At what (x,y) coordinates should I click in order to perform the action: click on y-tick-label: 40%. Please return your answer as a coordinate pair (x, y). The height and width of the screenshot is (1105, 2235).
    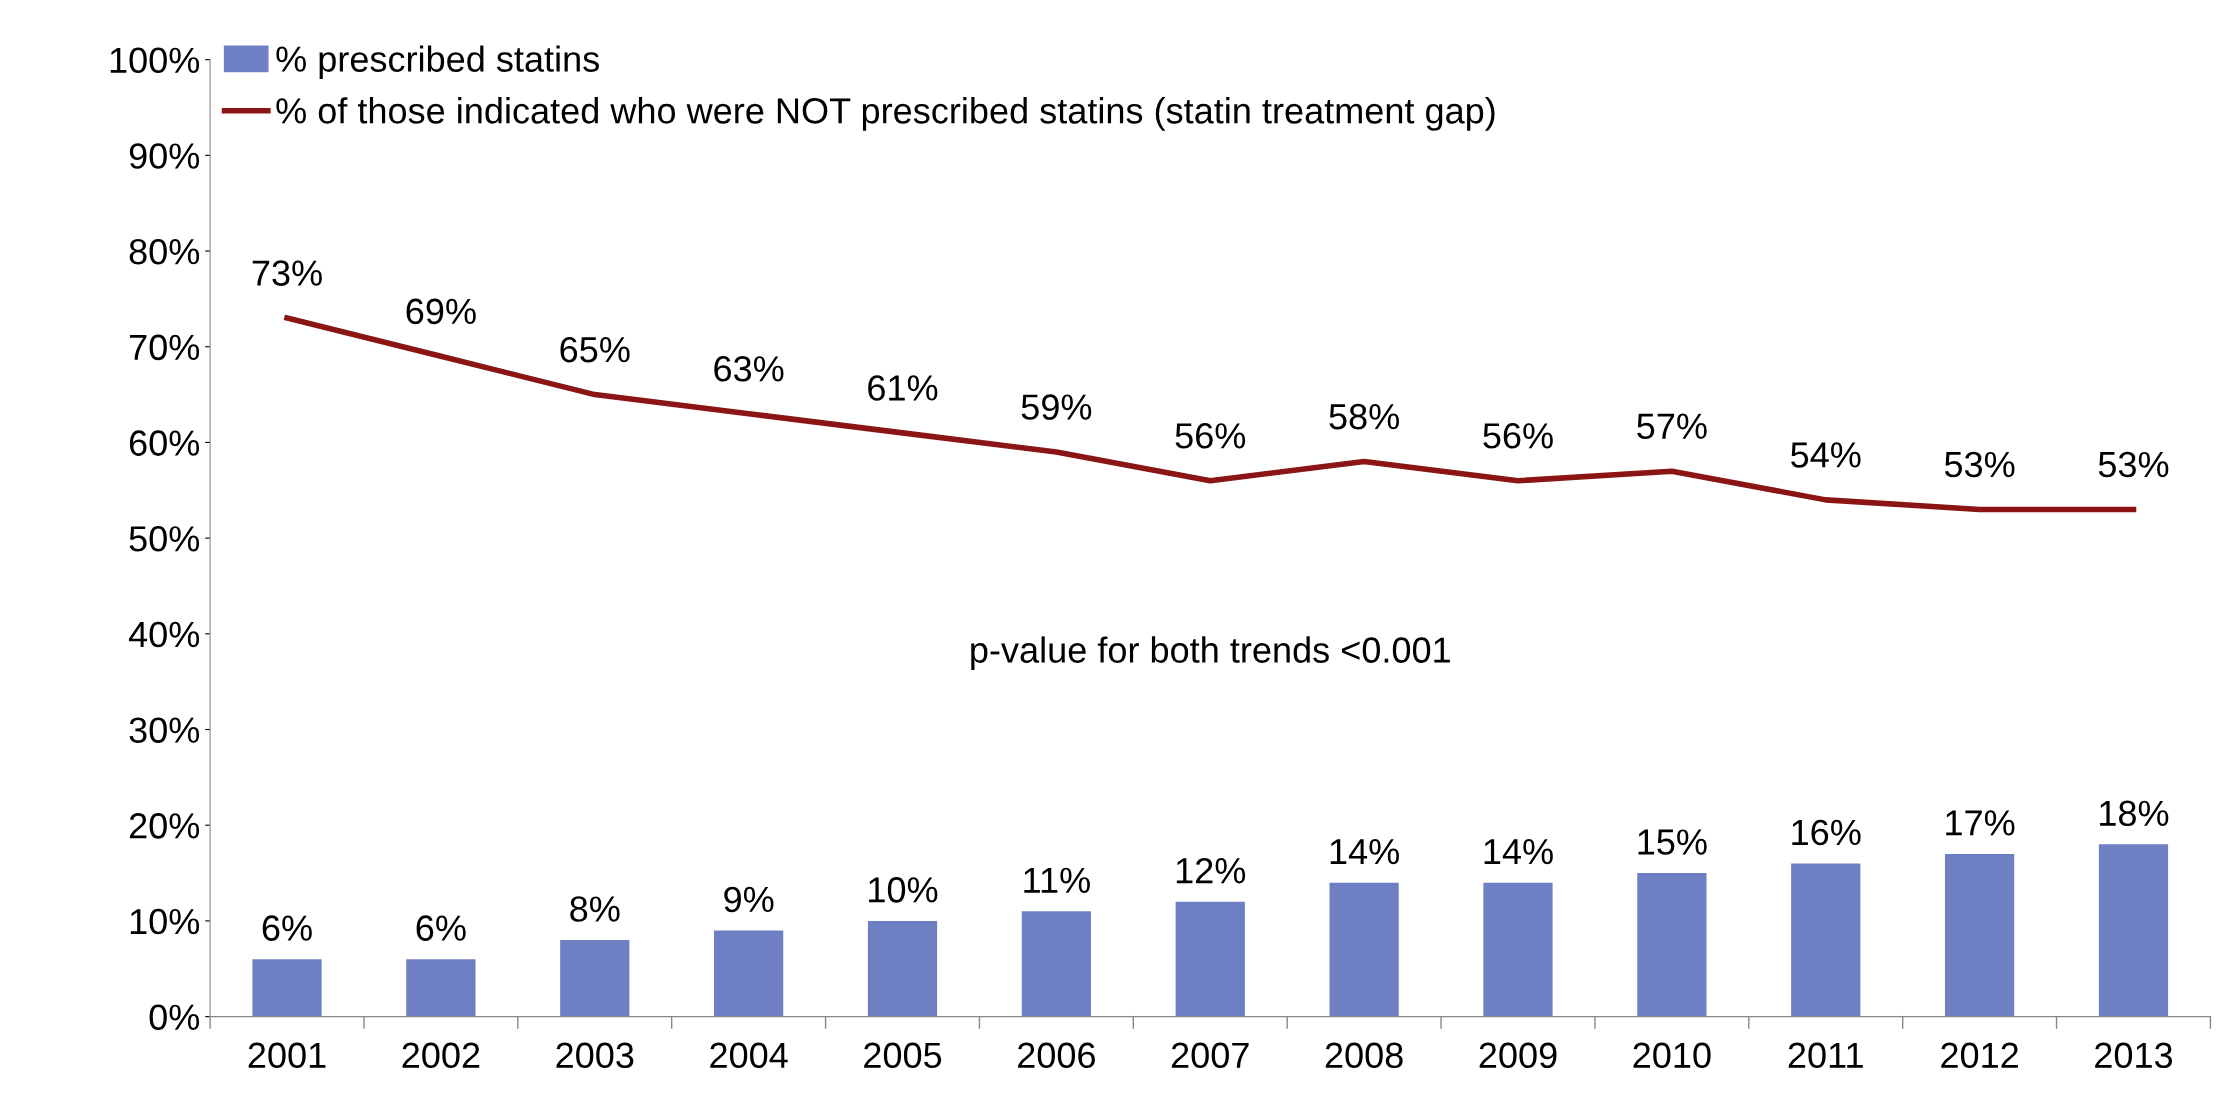
    Looking at the image, I should click on (164, 634).